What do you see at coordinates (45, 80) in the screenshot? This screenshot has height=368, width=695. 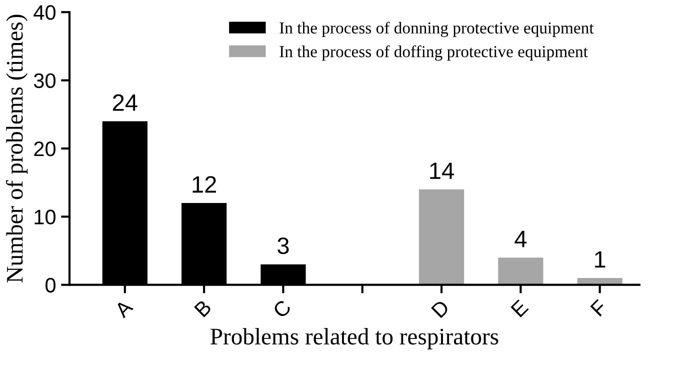 I see `y-tick-label: 30` at bounding box center [45, 80].